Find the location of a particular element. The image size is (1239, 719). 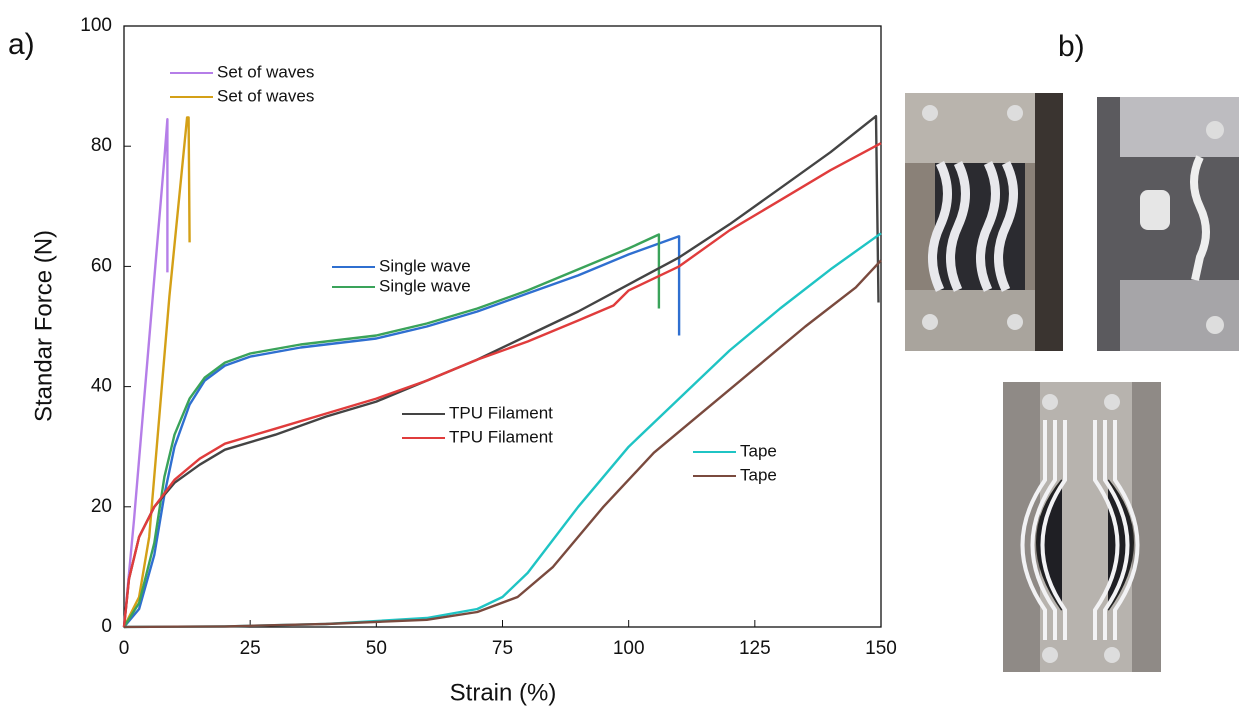

y-tick-label: 100 is located at coordinates (96, 25).